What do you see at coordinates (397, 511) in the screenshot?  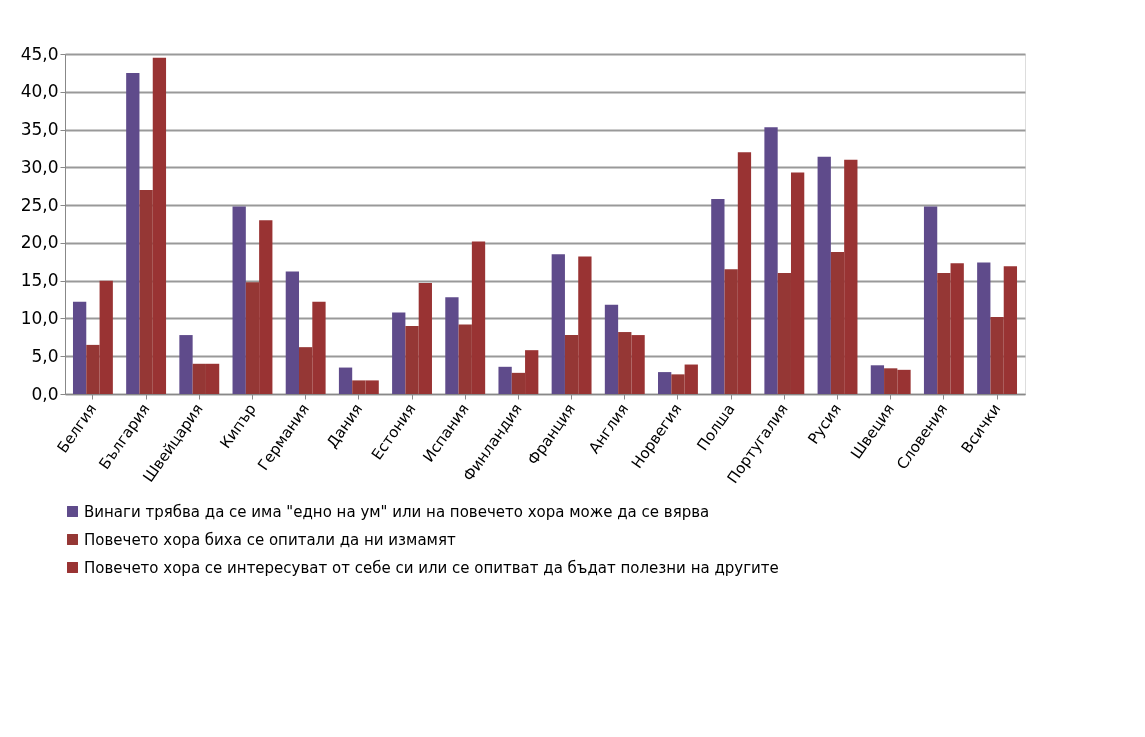 I see `legend-label: Винаги трябва да се има "едно на ум" или на повечето хора може да се вярва` at bounding box center [397, 511].